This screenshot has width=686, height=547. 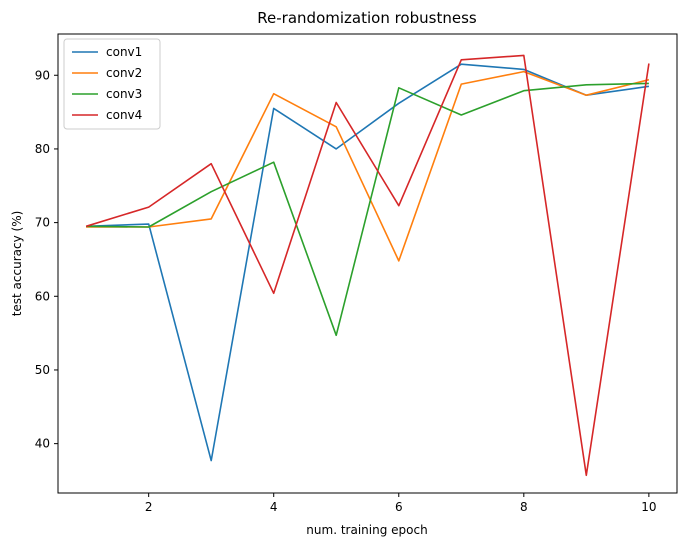 What do you see at coordinates (42, 444) in the screenshot?
I see `y-tick-label: 40` at bounding box center [42, 444].